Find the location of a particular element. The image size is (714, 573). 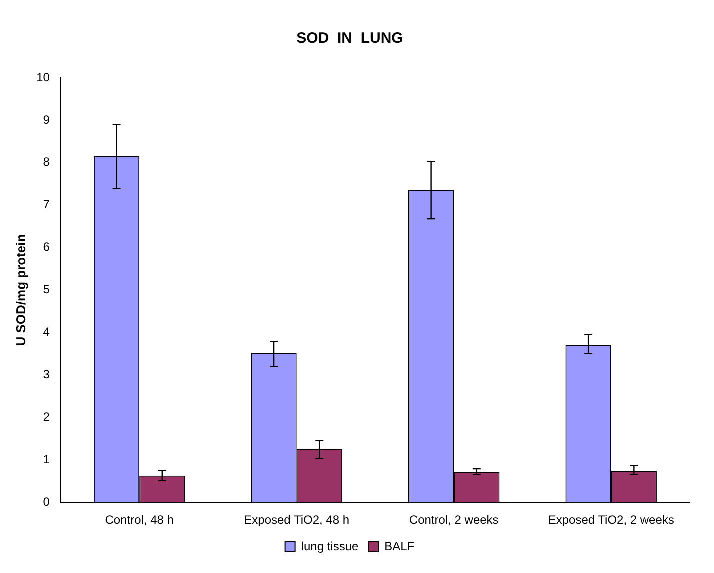

y-tick-label: 1 is located at coordinates (46, 459).